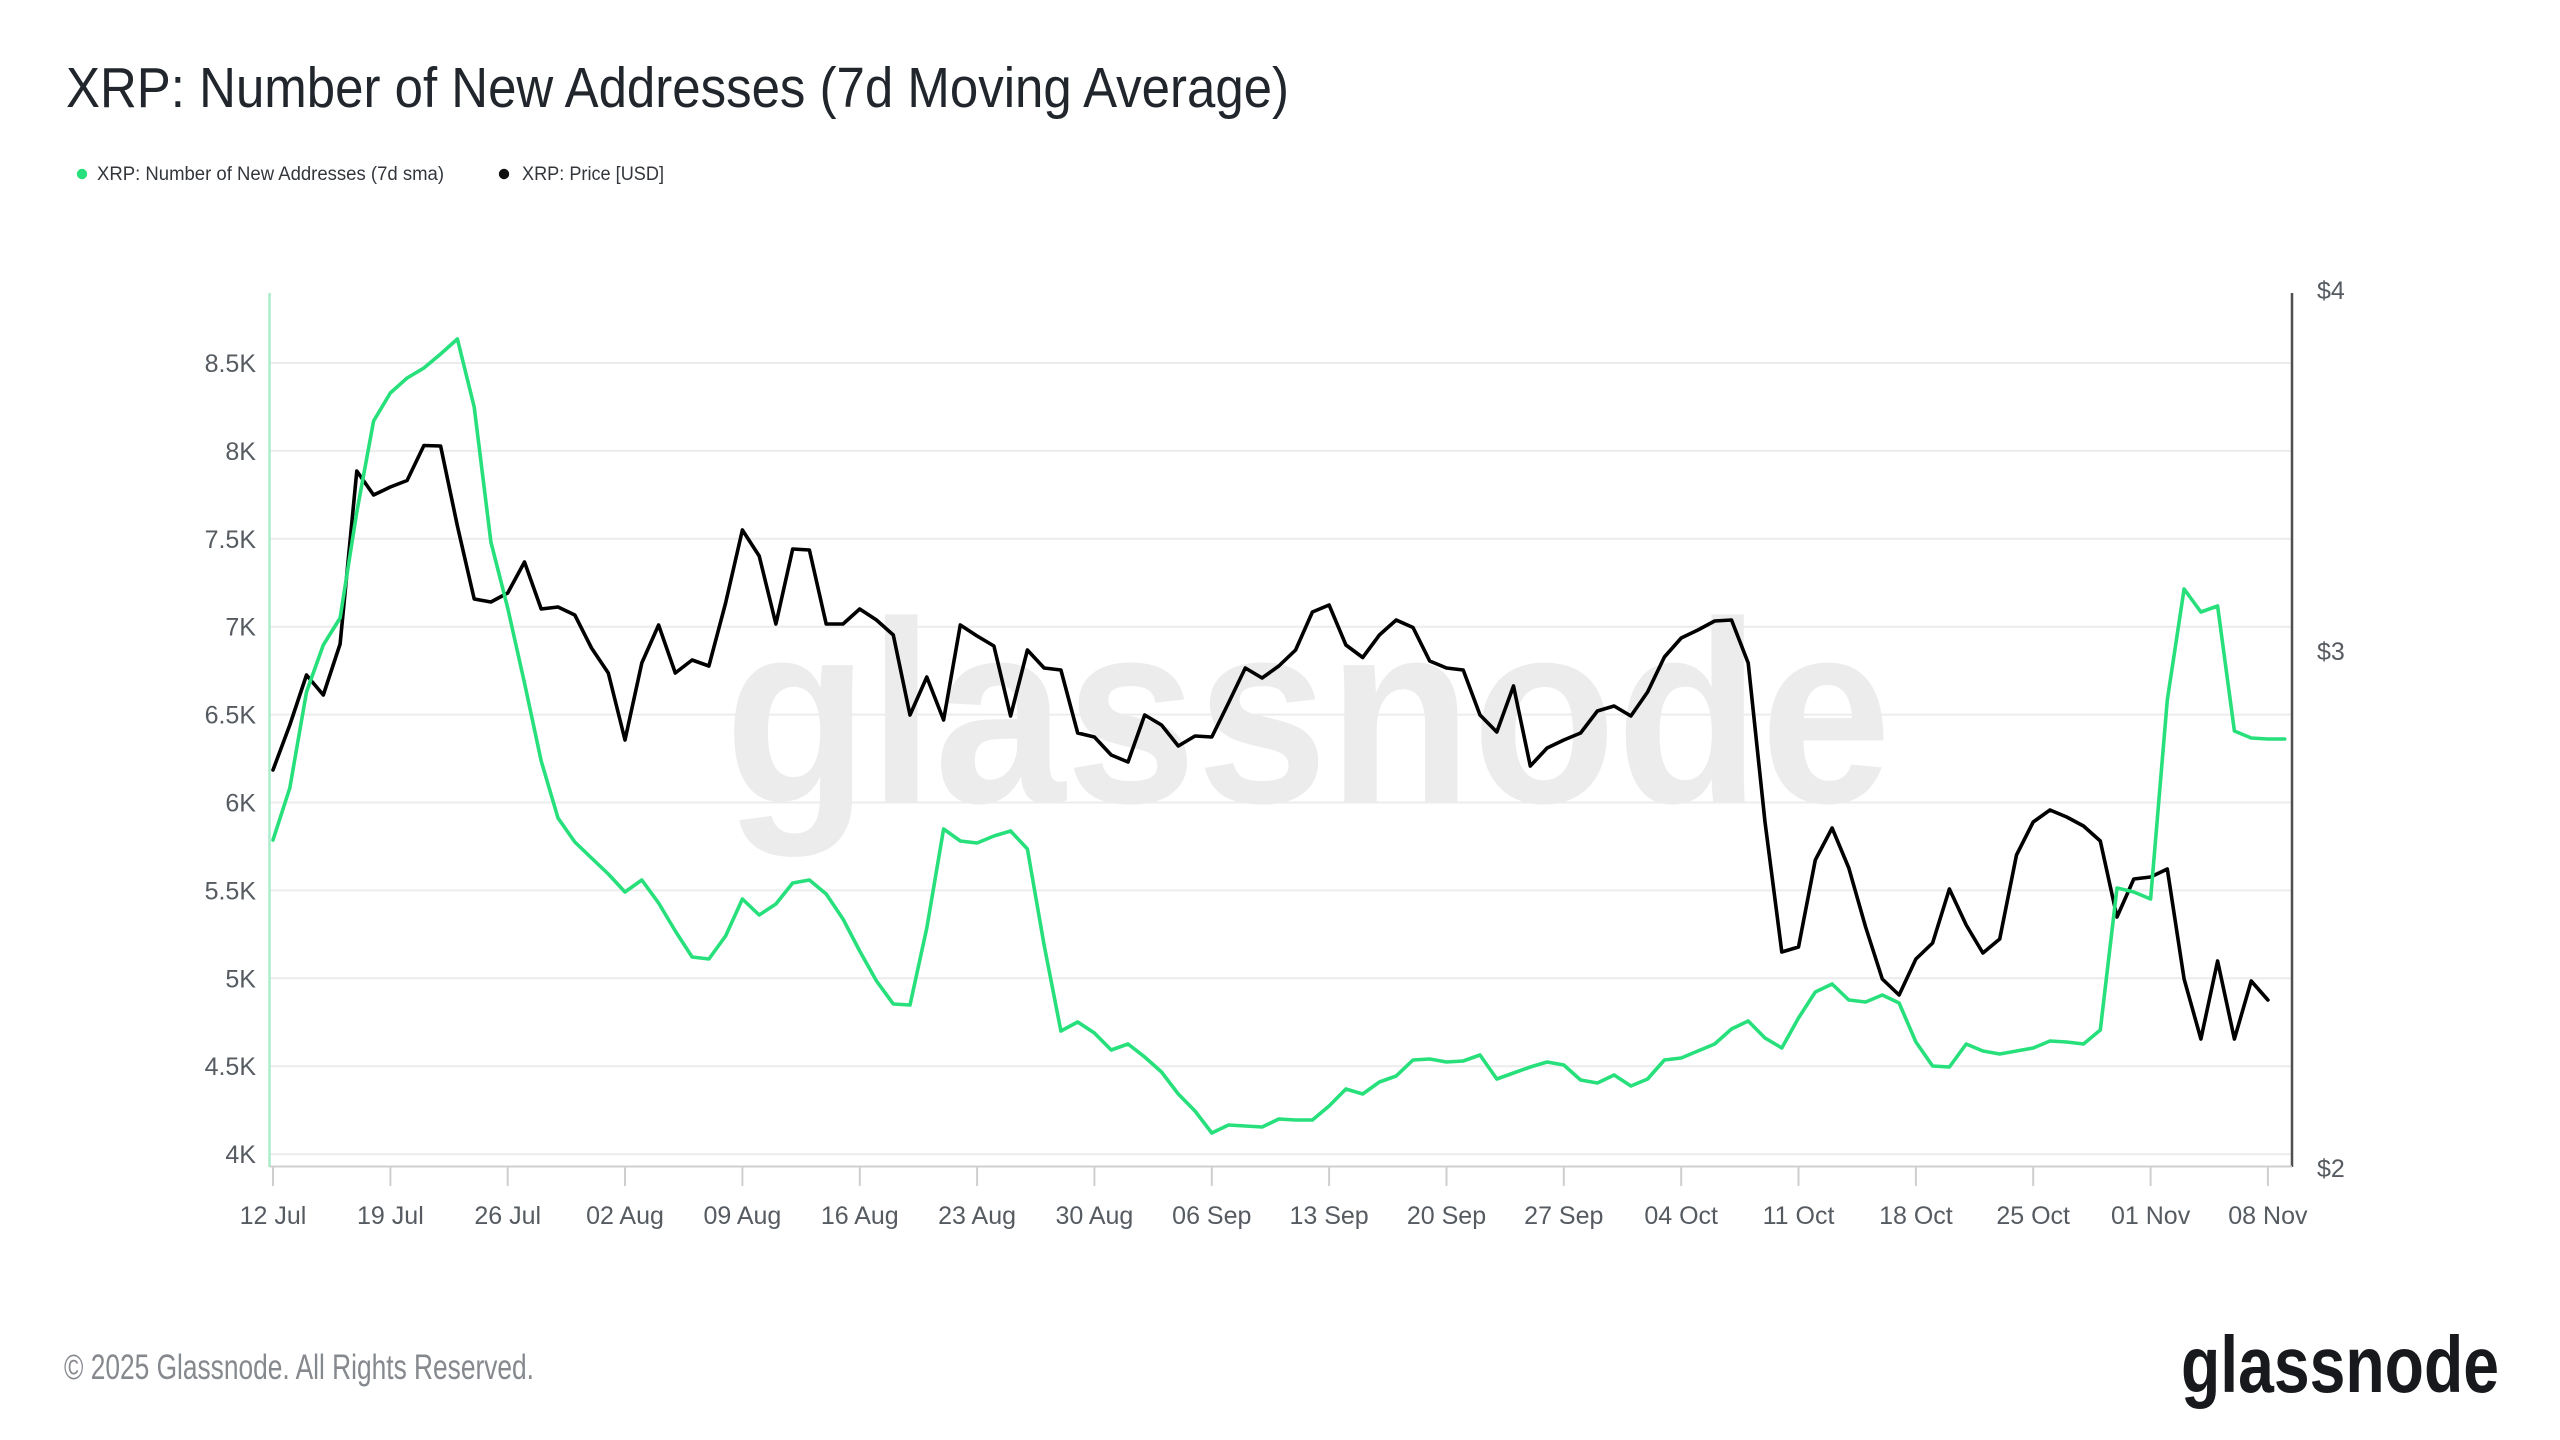  Describe the element at coordinates (231, 716) in the screenshot. I see `svg-text: 6.5K` at that location.